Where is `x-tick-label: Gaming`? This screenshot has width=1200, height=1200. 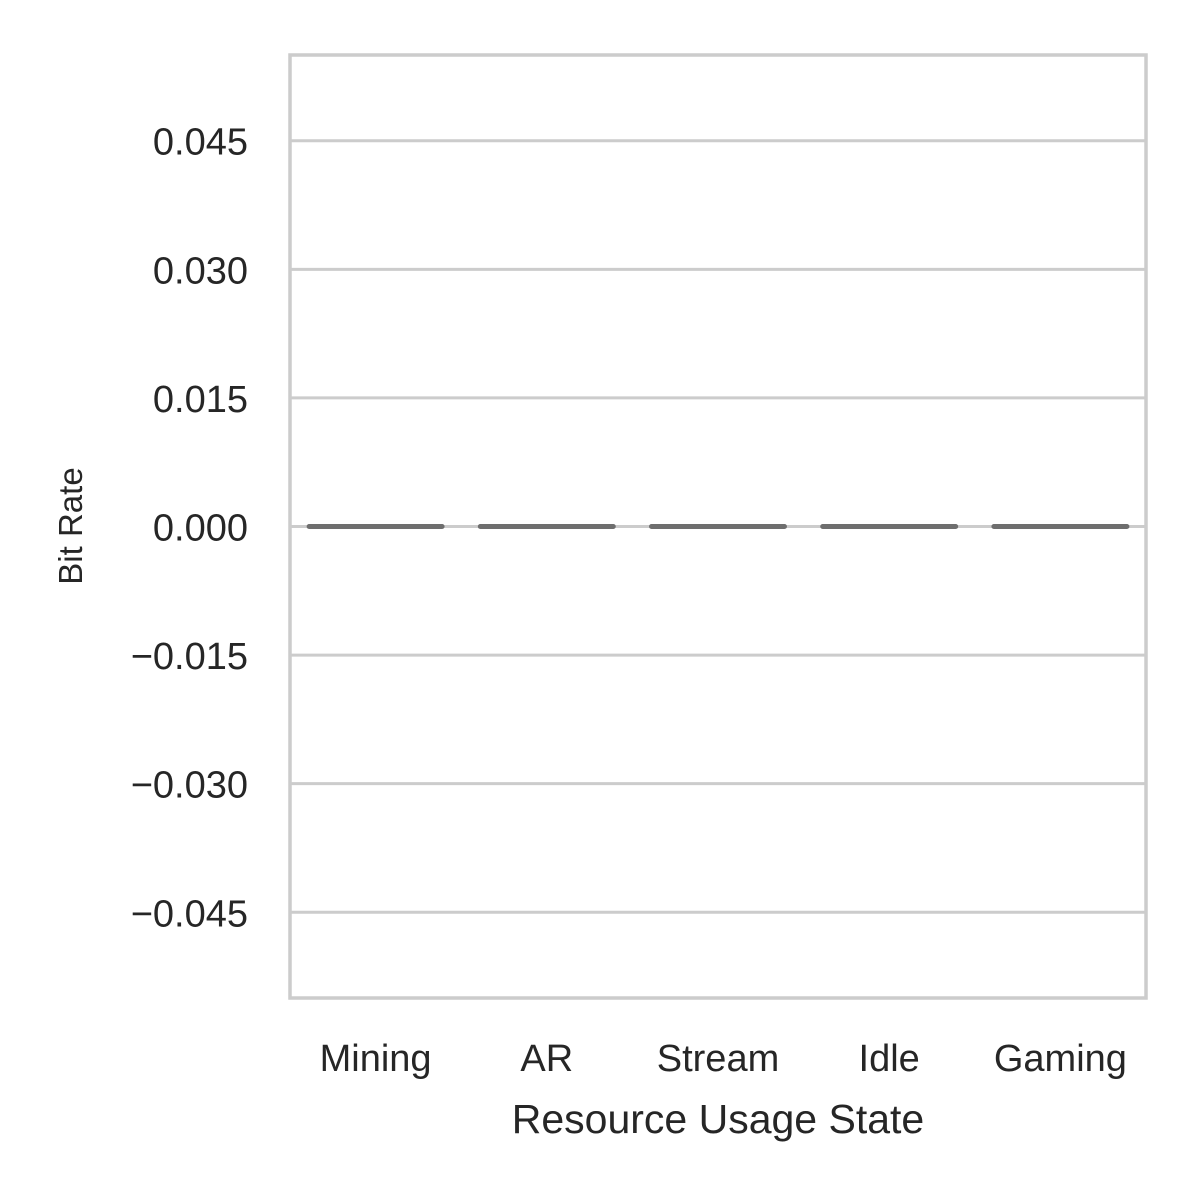
x-tick-label: Gaming is located at coordinates (1060, 1059).